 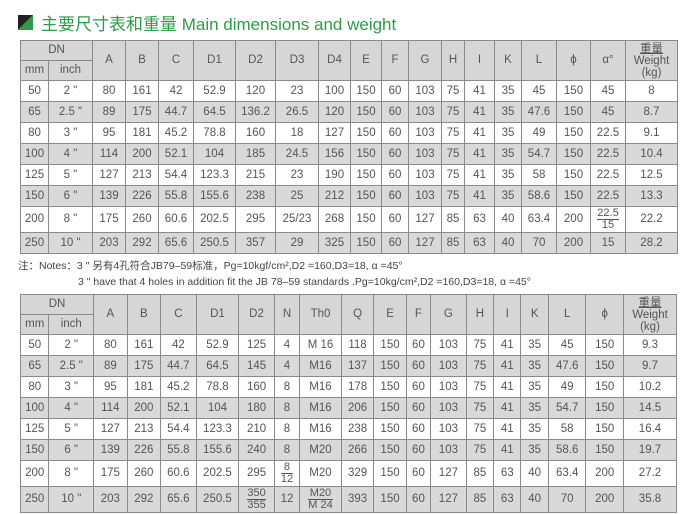 What do you see at coordinates (71, 324) in the screenshot?
I see `header-inch: inch` at bounding box center [71, 324].